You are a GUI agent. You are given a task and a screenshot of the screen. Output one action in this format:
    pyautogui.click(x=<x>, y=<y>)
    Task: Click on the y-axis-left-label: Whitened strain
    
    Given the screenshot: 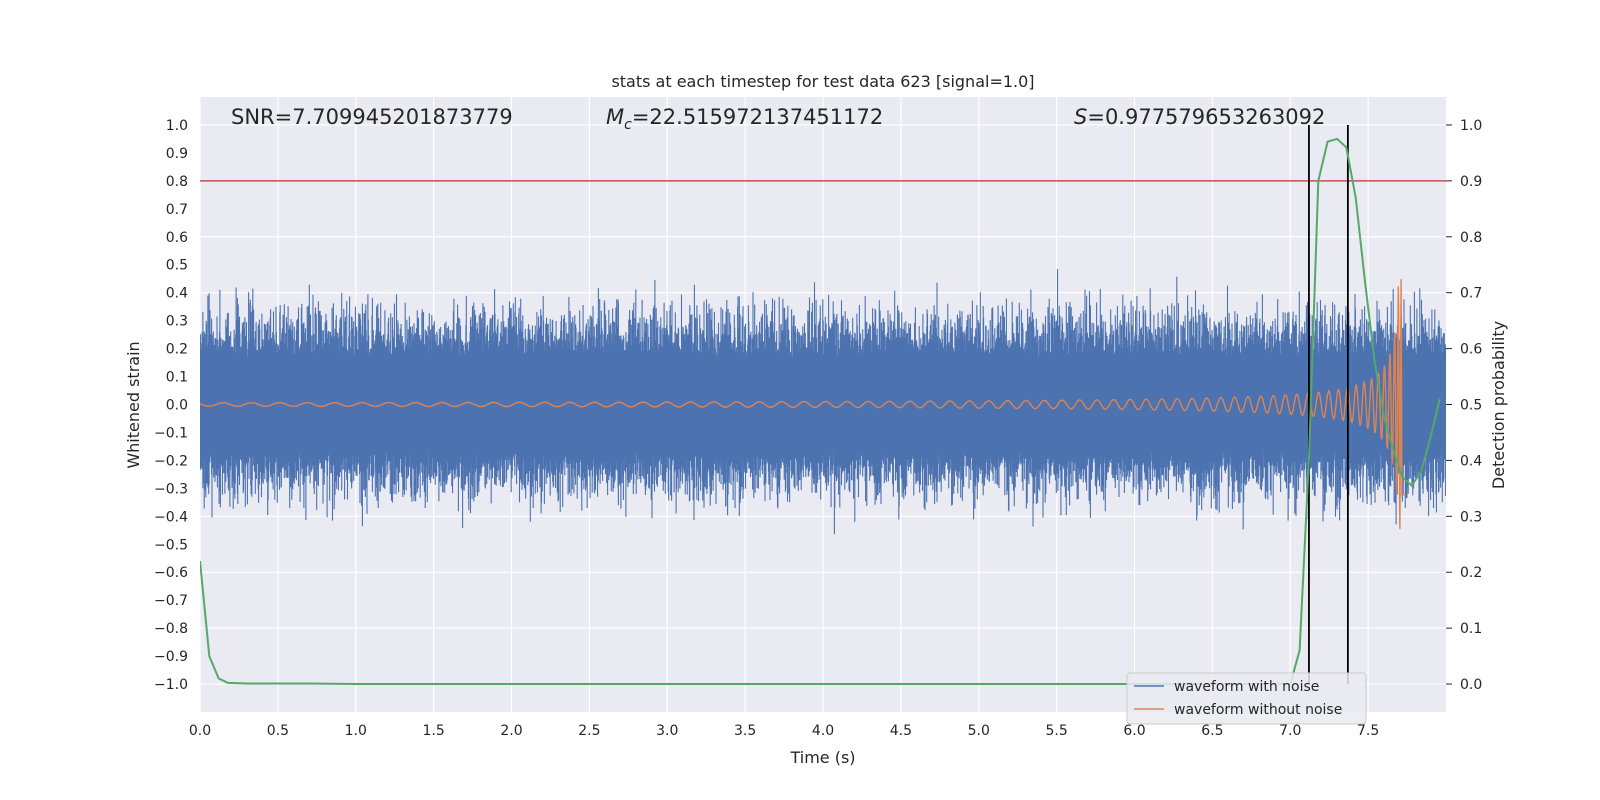 What is the action you would take?
    pyautogui.click(x=133, y=404)
    